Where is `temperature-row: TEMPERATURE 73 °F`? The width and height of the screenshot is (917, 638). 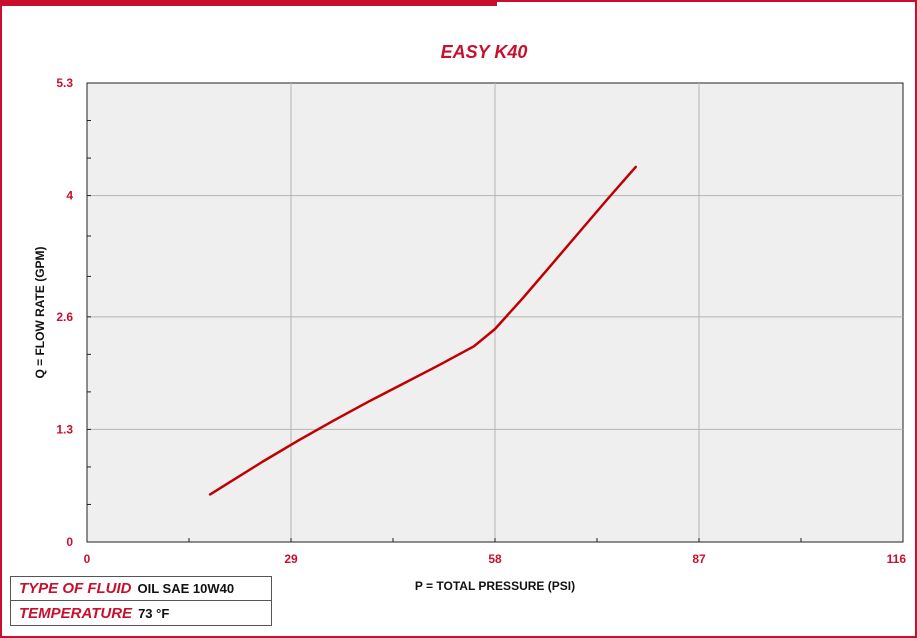 temperature-row: TEMPERATURE 73 °F is located at coordinates (141, 613).